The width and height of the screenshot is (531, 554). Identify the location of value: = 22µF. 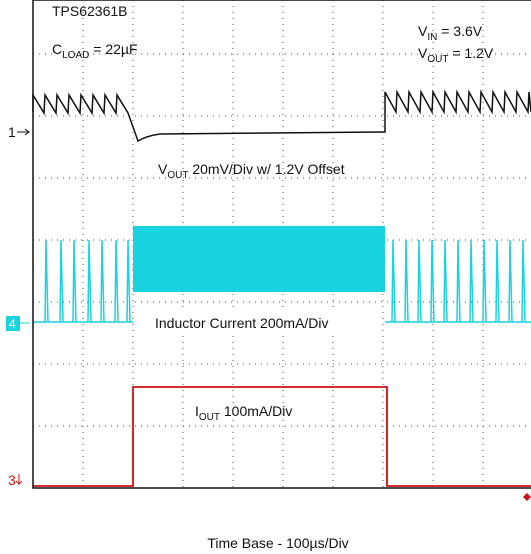
(113, 49).